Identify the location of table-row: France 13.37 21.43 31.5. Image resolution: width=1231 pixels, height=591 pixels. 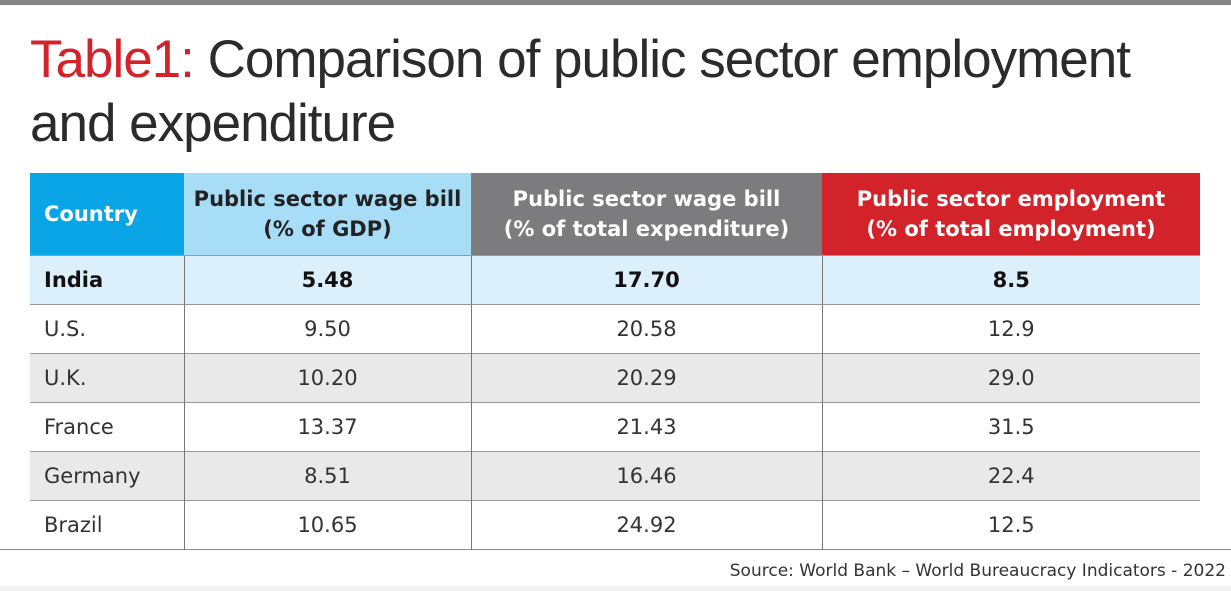
(615, 427).